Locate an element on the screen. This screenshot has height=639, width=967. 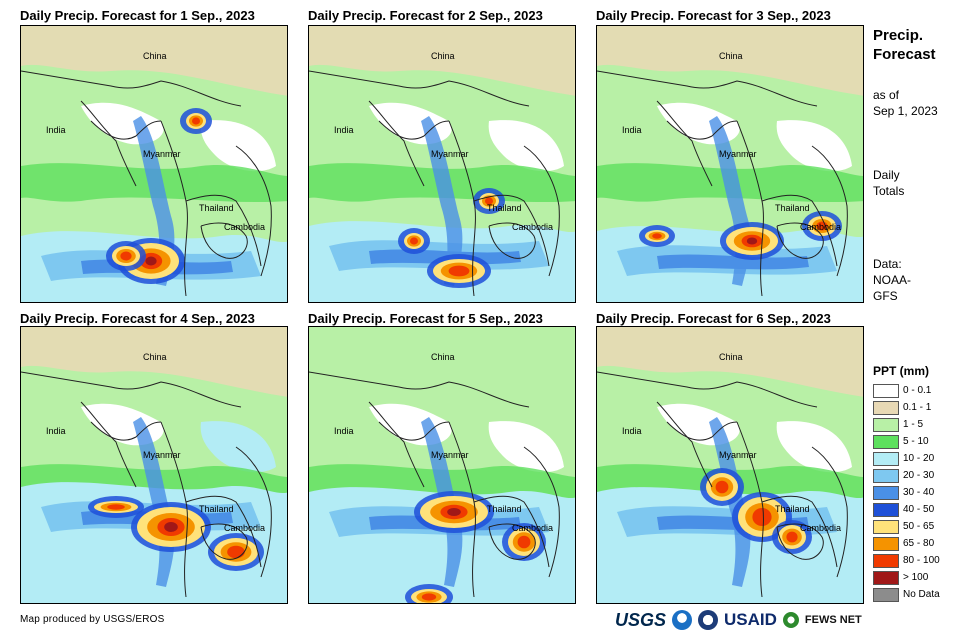
legend-label: 30 - 40 is located at coordinates (919, 492).